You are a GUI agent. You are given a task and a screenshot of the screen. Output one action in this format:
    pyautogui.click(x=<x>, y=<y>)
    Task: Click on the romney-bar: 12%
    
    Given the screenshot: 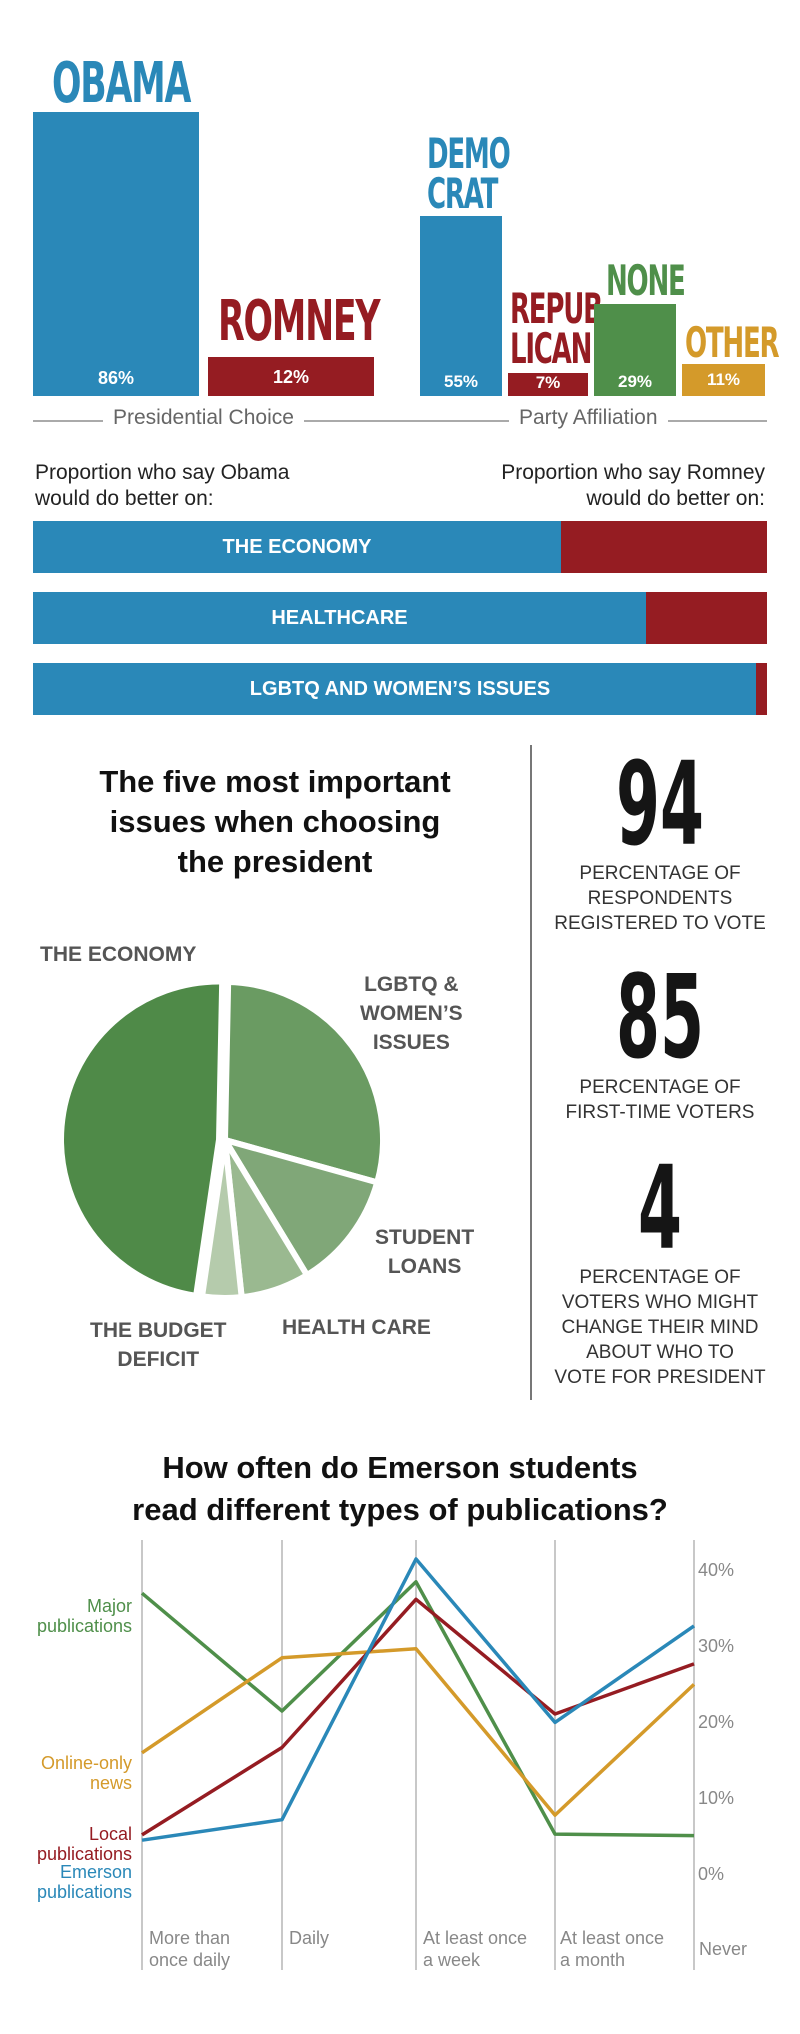 What is the action you would take?
    pyautogui.click(x=291, y=376)
    